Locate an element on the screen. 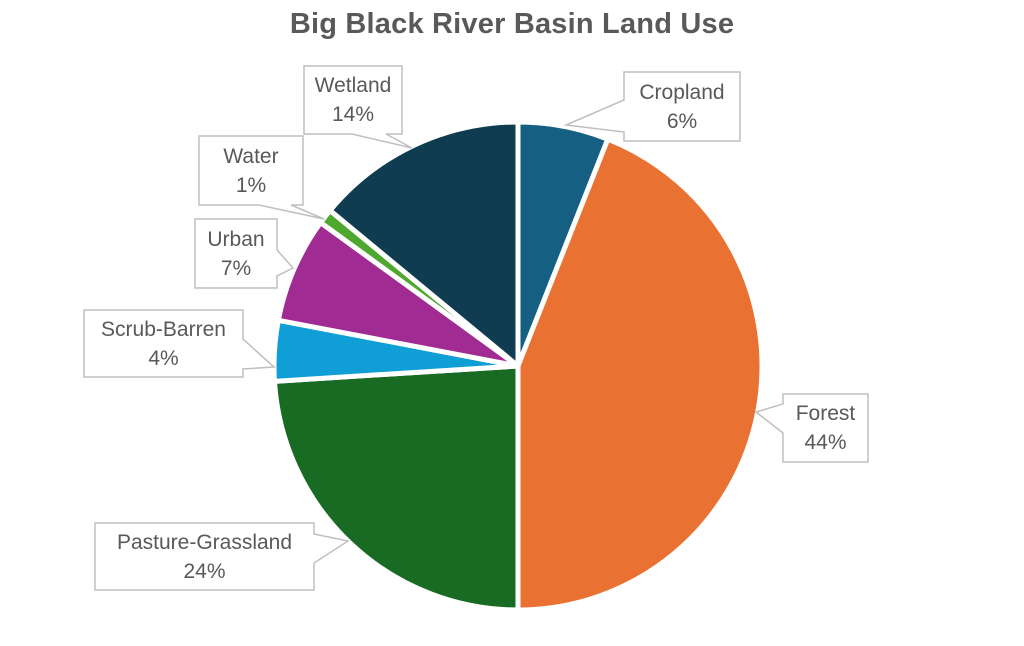  callout-box-wetland is located at coordinates (358, 107).